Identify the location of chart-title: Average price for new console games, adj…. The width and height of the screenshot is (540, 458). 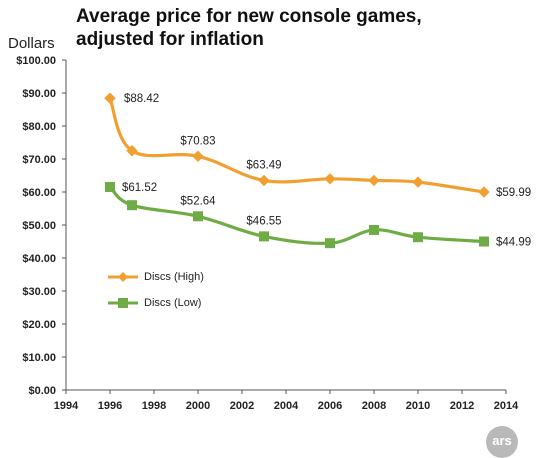
(276, 28).